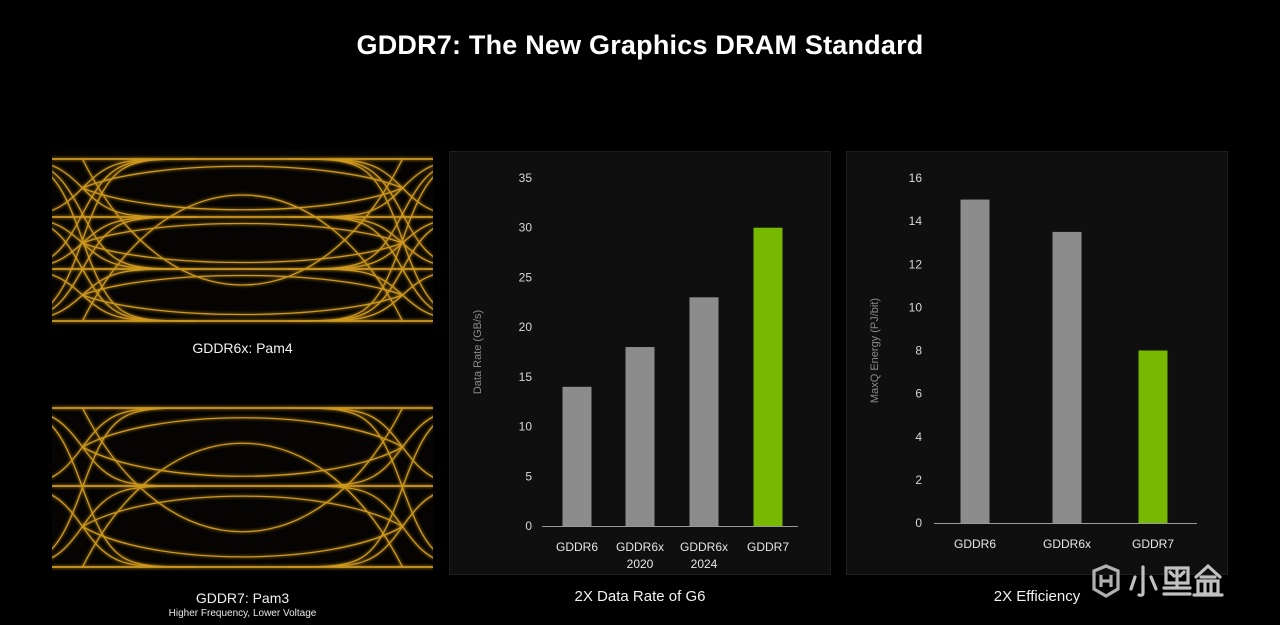 The height and width of the screenshot is (625, 1280). I want to click on y-tick-label: 4, so click(918, 437).